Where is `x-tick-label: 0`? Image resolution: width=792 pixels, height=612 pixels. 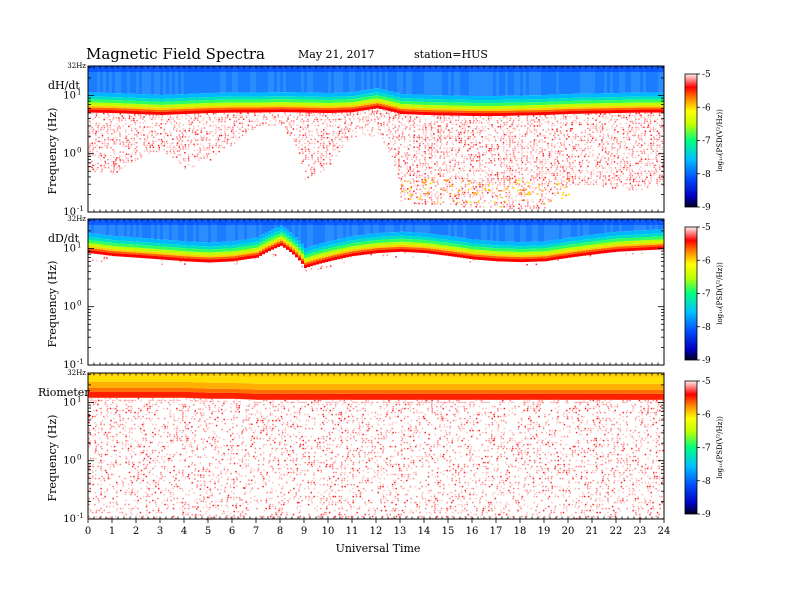
x-tick-label: 0 is located at coordinates (88, 531).